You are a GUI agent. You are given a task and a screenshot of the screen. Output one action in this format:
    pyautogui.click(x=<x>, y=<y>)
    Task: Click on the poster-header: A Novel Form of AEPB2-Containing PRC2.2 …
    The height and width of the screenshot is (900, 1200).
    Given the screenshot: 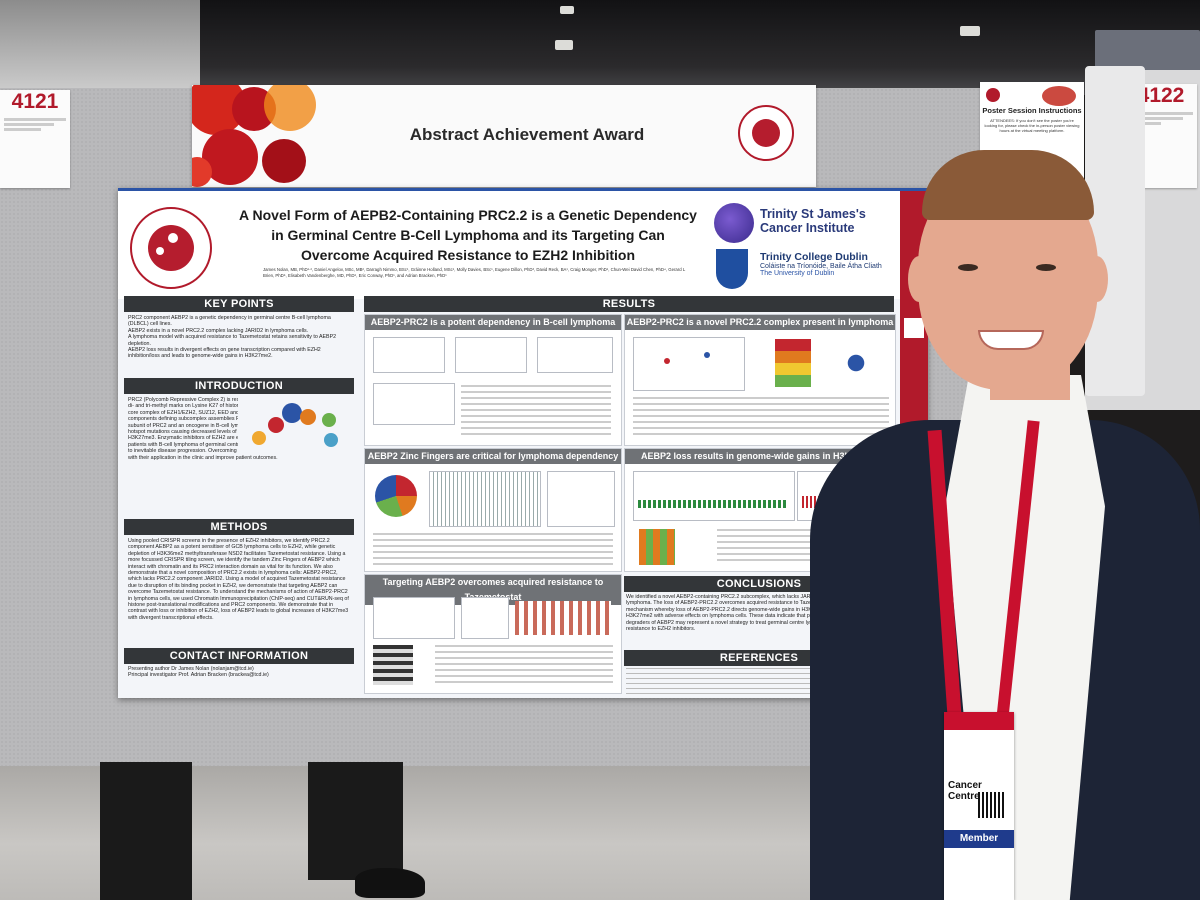 What is the action you would take?
    pyautogui.click(x=523, y=245)
    